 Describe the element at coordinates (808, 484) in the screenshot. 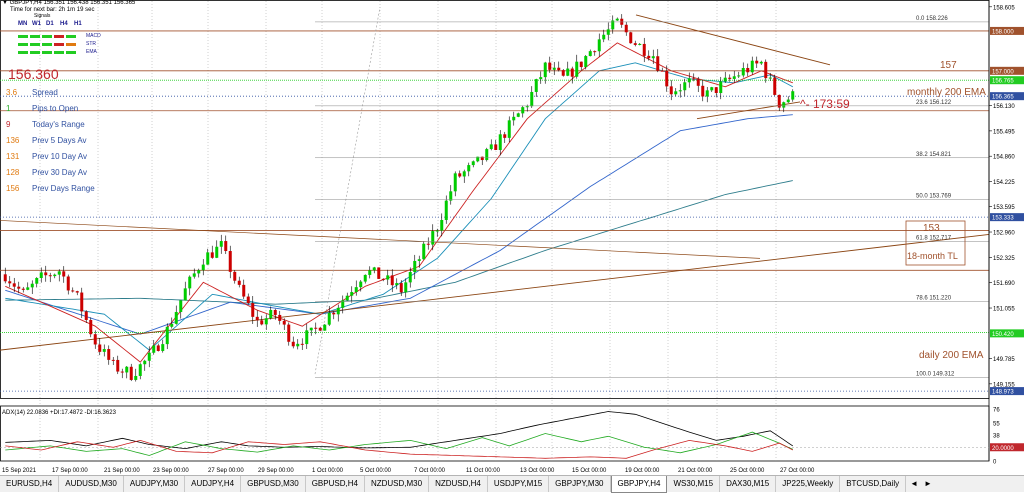

I see `tab-jp225-weekly: JP225,Weekly` at that location.